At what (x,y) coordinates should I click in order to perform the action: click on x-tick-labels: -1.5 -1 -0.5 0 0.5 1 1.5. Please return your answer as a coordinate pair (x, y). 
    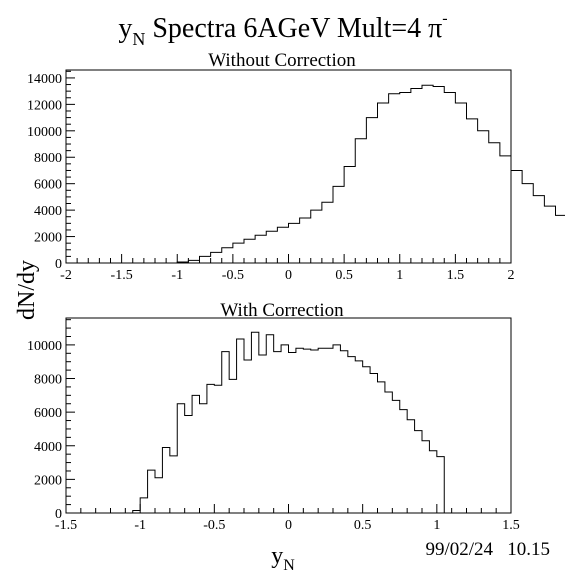
    Looking at the image, I should click on (287, 525).